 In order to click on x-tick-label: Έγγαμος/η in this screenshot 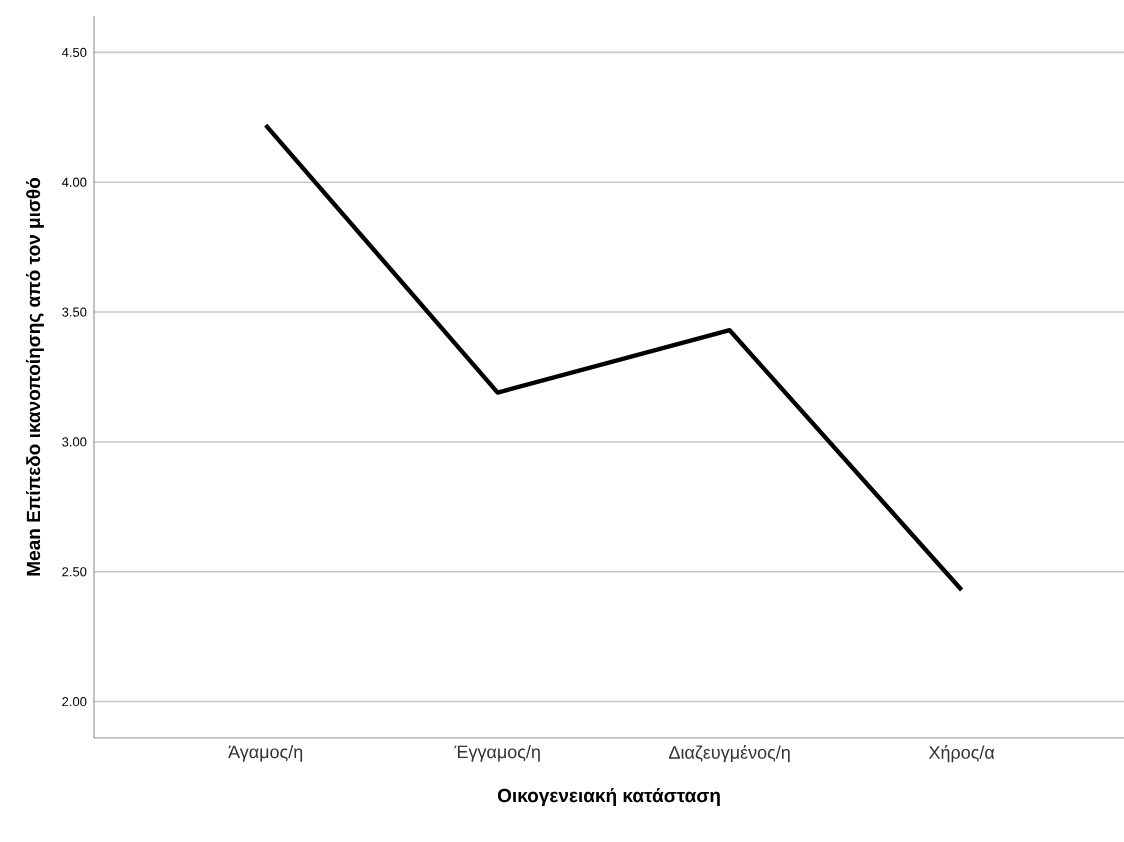, I will do `click(497, 753)`.